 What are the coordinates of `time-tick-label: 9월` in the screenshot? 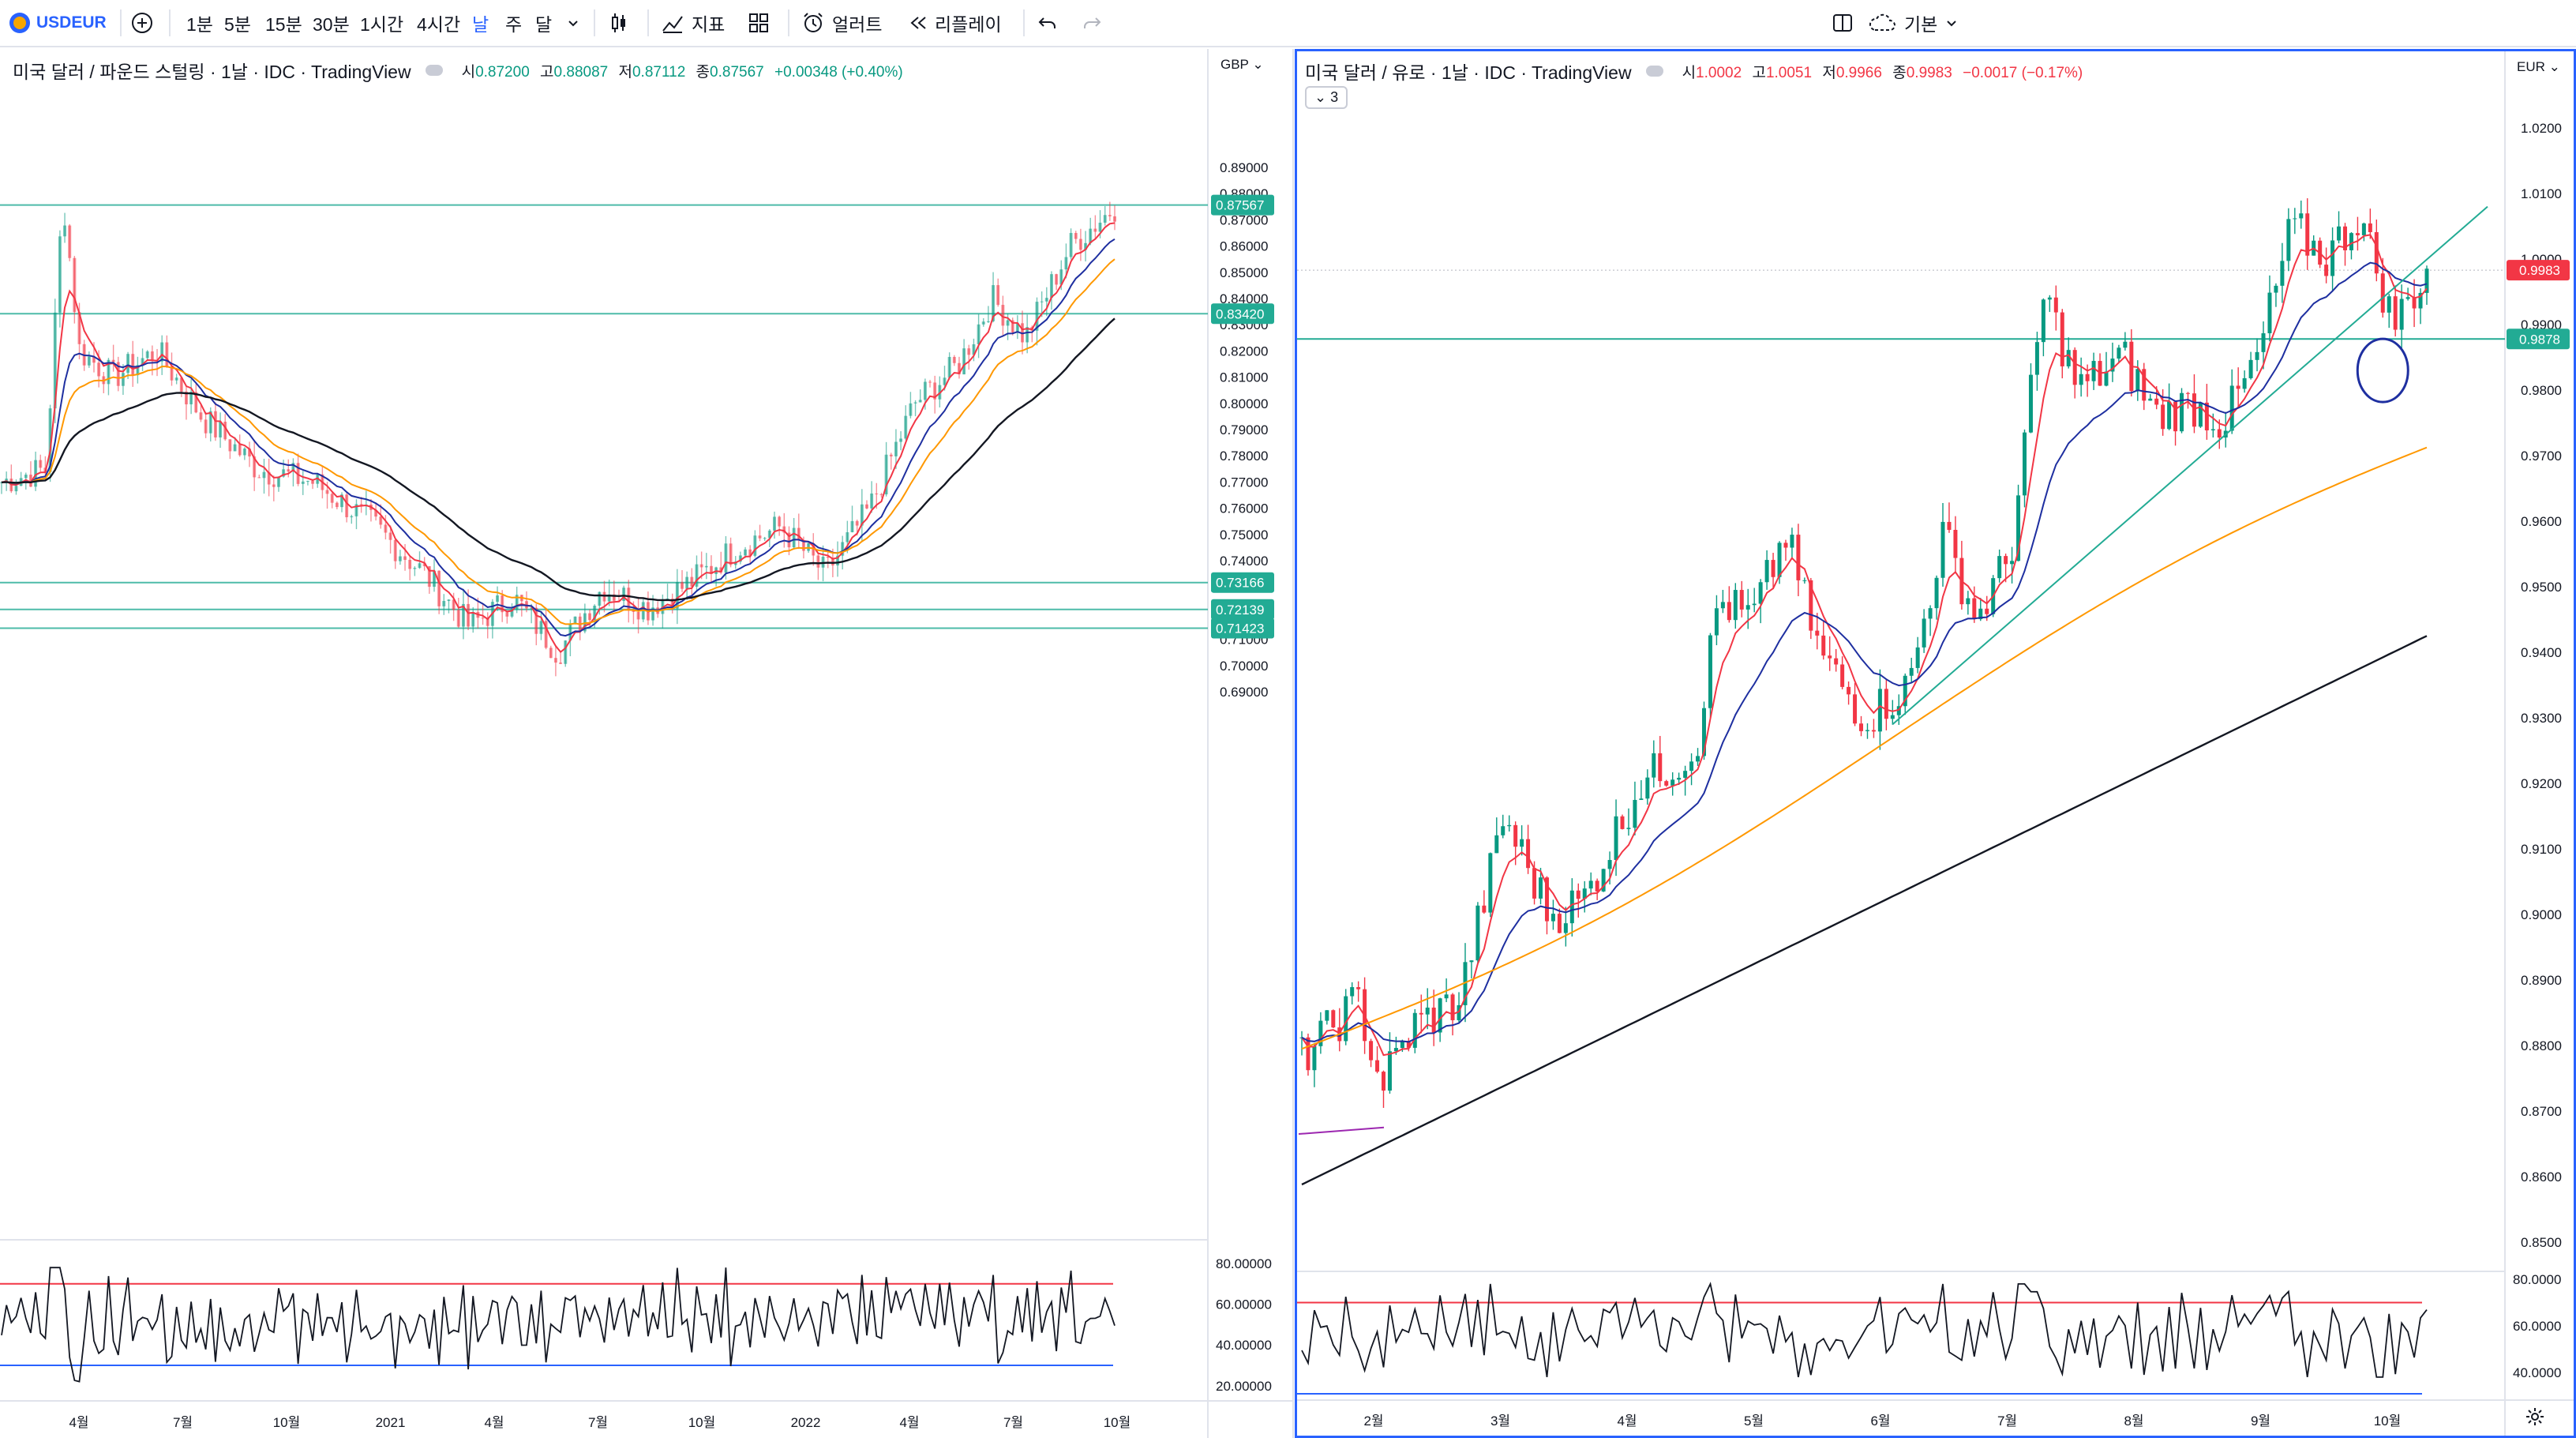 It's located at (2260, 1421).